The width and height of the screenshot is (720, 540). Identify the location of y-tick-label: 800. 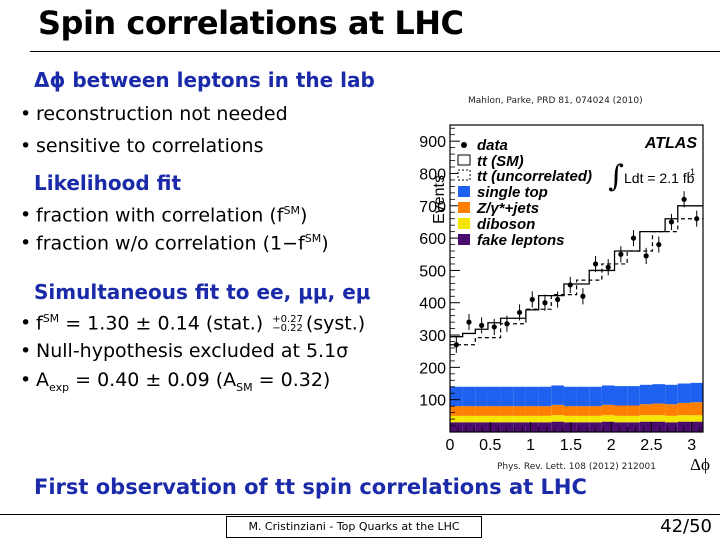
(432, 174).